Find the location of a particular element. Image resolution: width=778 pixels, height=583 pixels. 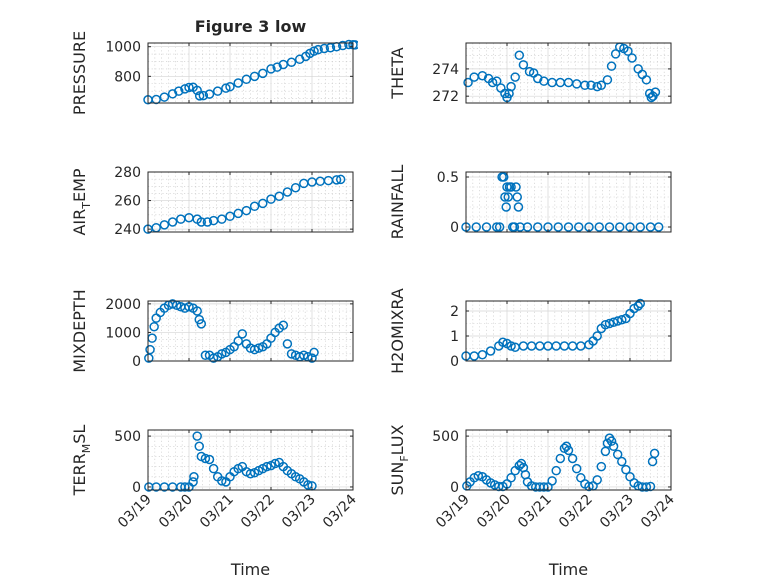

y-tick-label: 2000 is located at coordinates (123, 305).